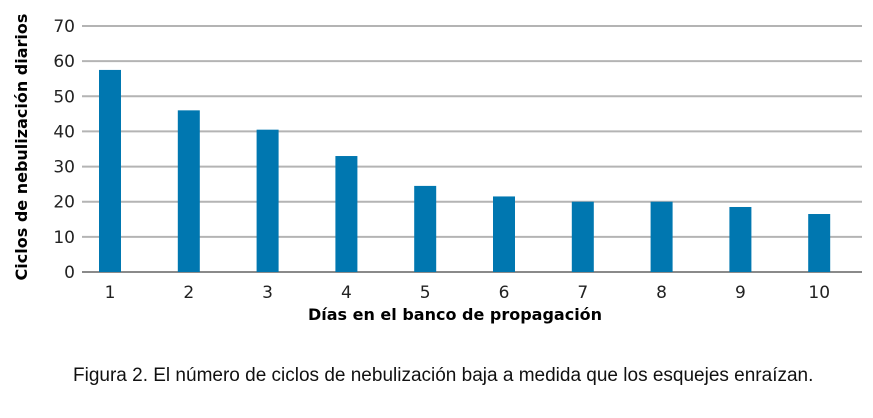  Describe the element at coordinates (21, 147) in the screenshot. I see `y-axis-title: Ciclos de nebulización diarios` at that location.